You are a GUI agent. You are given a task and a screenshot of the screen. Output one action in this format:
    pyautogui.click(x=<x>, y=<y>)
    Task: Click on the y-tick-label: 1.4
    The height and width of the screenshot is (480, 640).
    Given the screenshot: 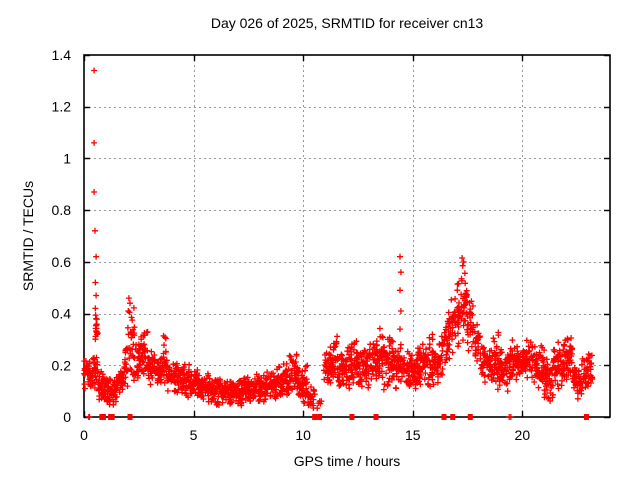 What is the action you would take?
    pyautogui.click(x=62, y=55)
    